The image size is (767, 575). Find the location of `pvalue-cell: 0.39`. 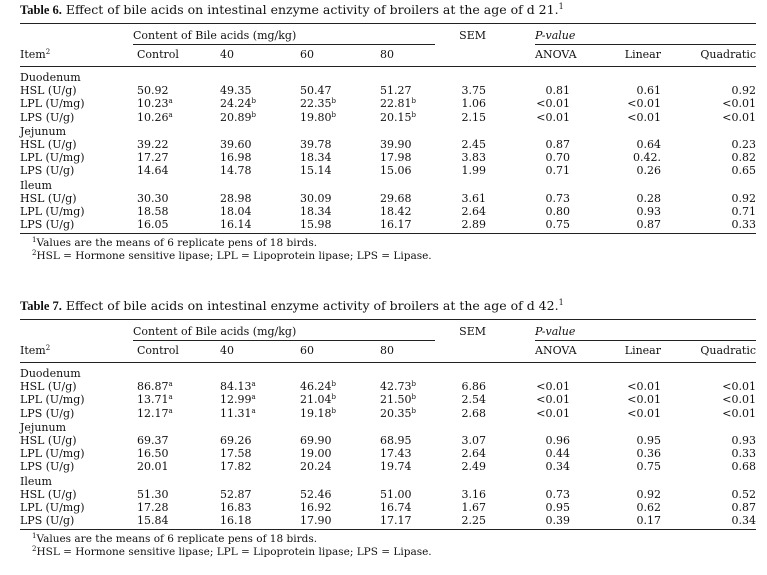

pvalue-cell: 0.39 is located at coordinates (558, 521).